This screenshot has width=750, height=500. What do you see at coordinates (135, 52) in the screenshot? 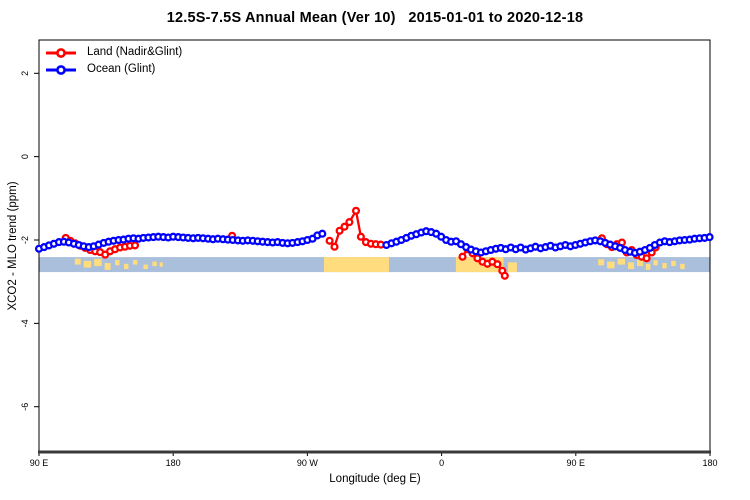
I see `legend-label-land: Land (Nadir&Glint)` at bounding box center [135, 52].